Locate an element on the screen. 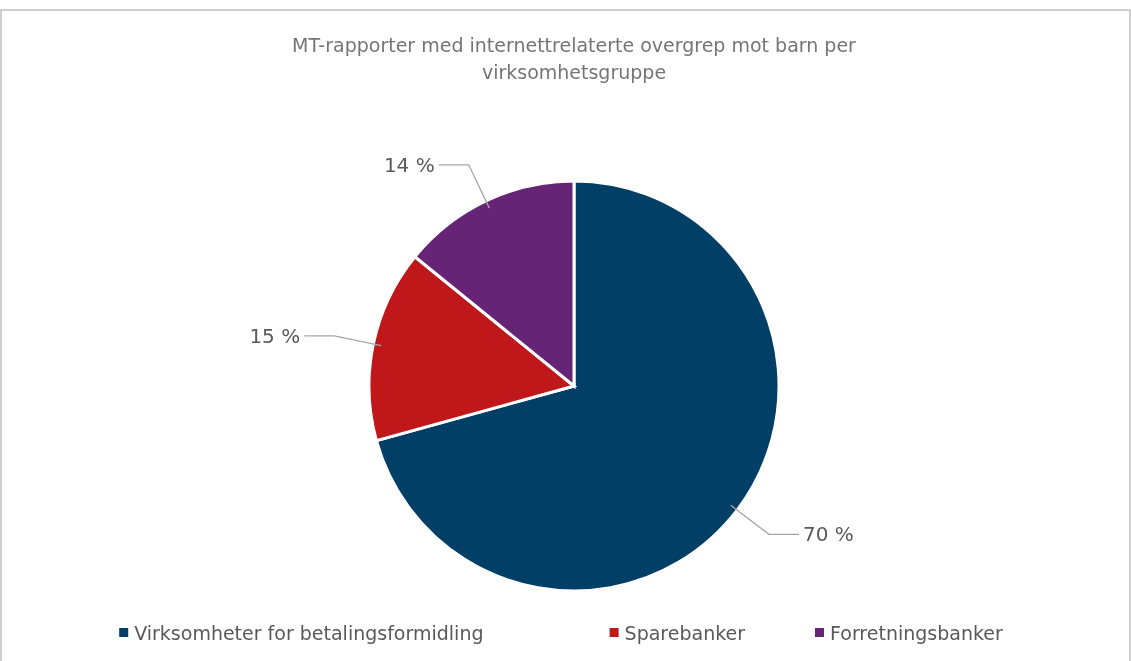  data-label: 15 % is located at coordinates (275, 335).